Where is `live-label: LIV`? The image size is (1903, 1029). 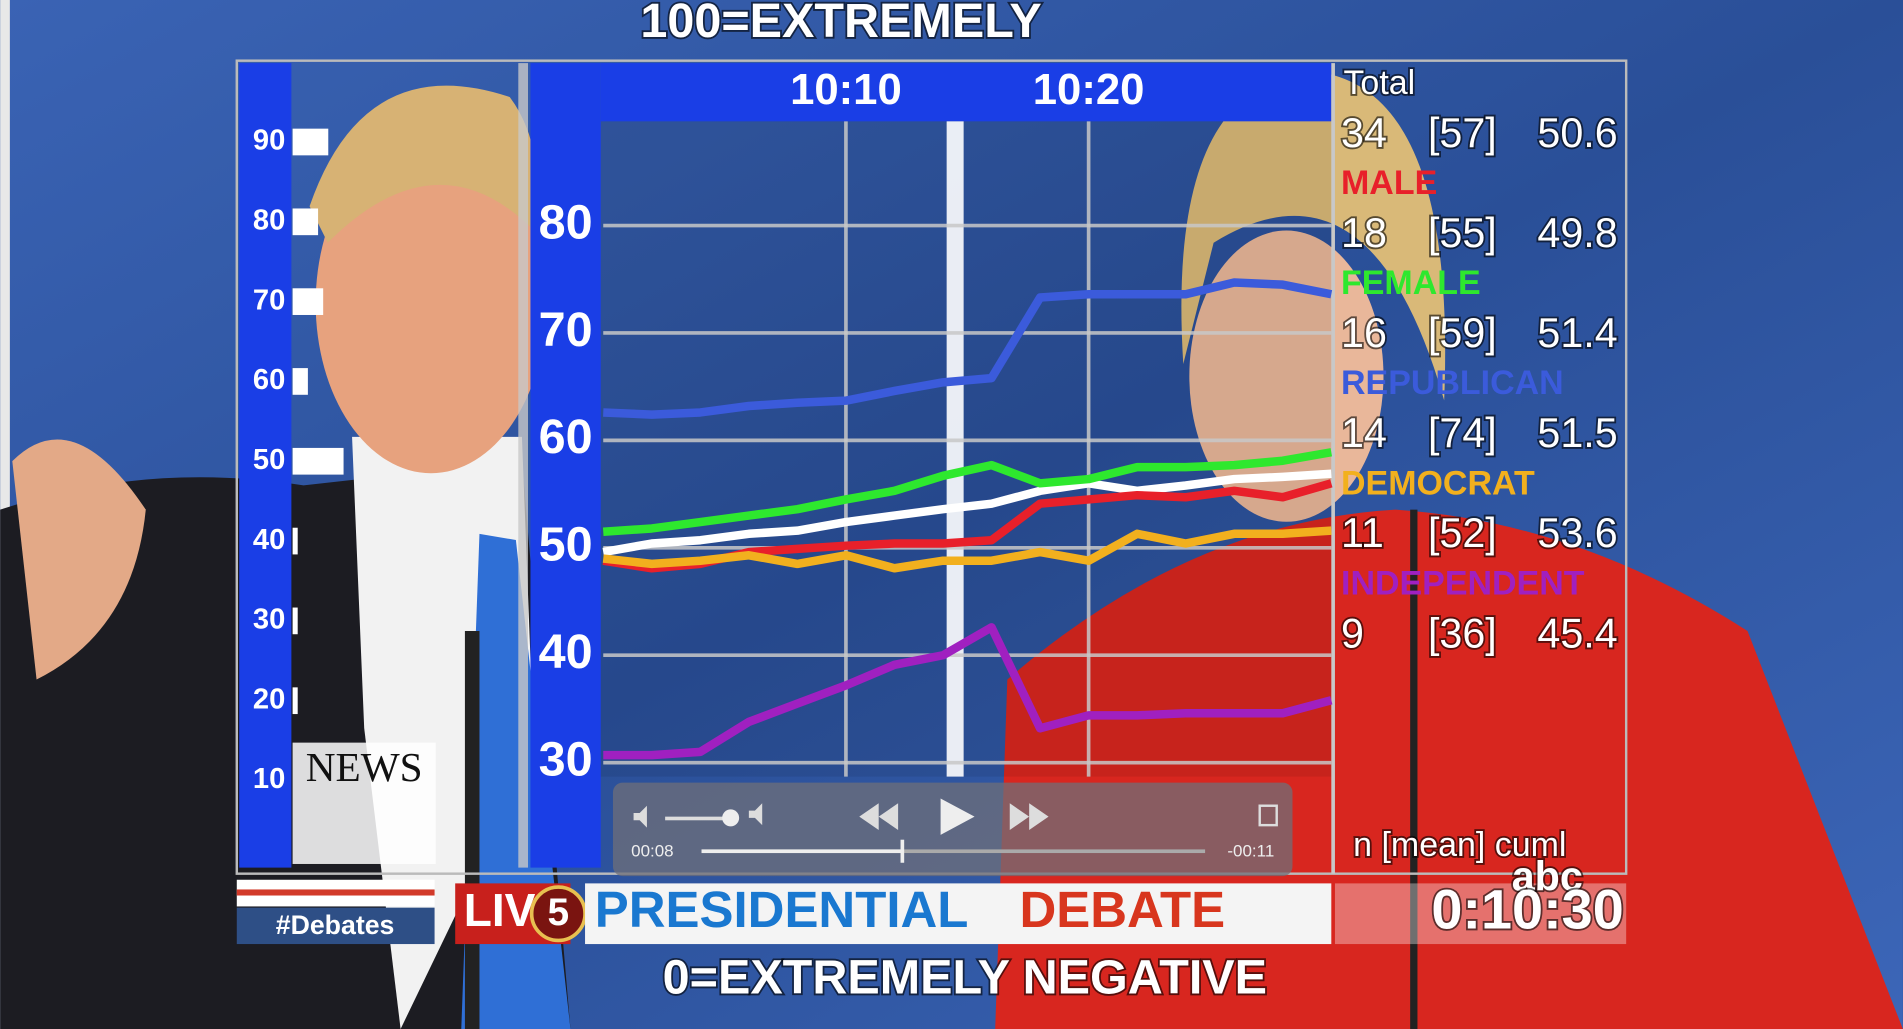 live-label: LIV is located at coordinates (500, 910).